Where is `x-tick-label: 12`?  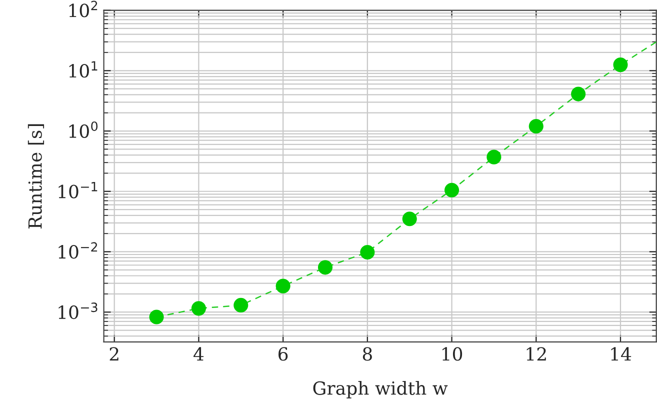
x-tick-label: 12 is located at coordinates (536, 354).